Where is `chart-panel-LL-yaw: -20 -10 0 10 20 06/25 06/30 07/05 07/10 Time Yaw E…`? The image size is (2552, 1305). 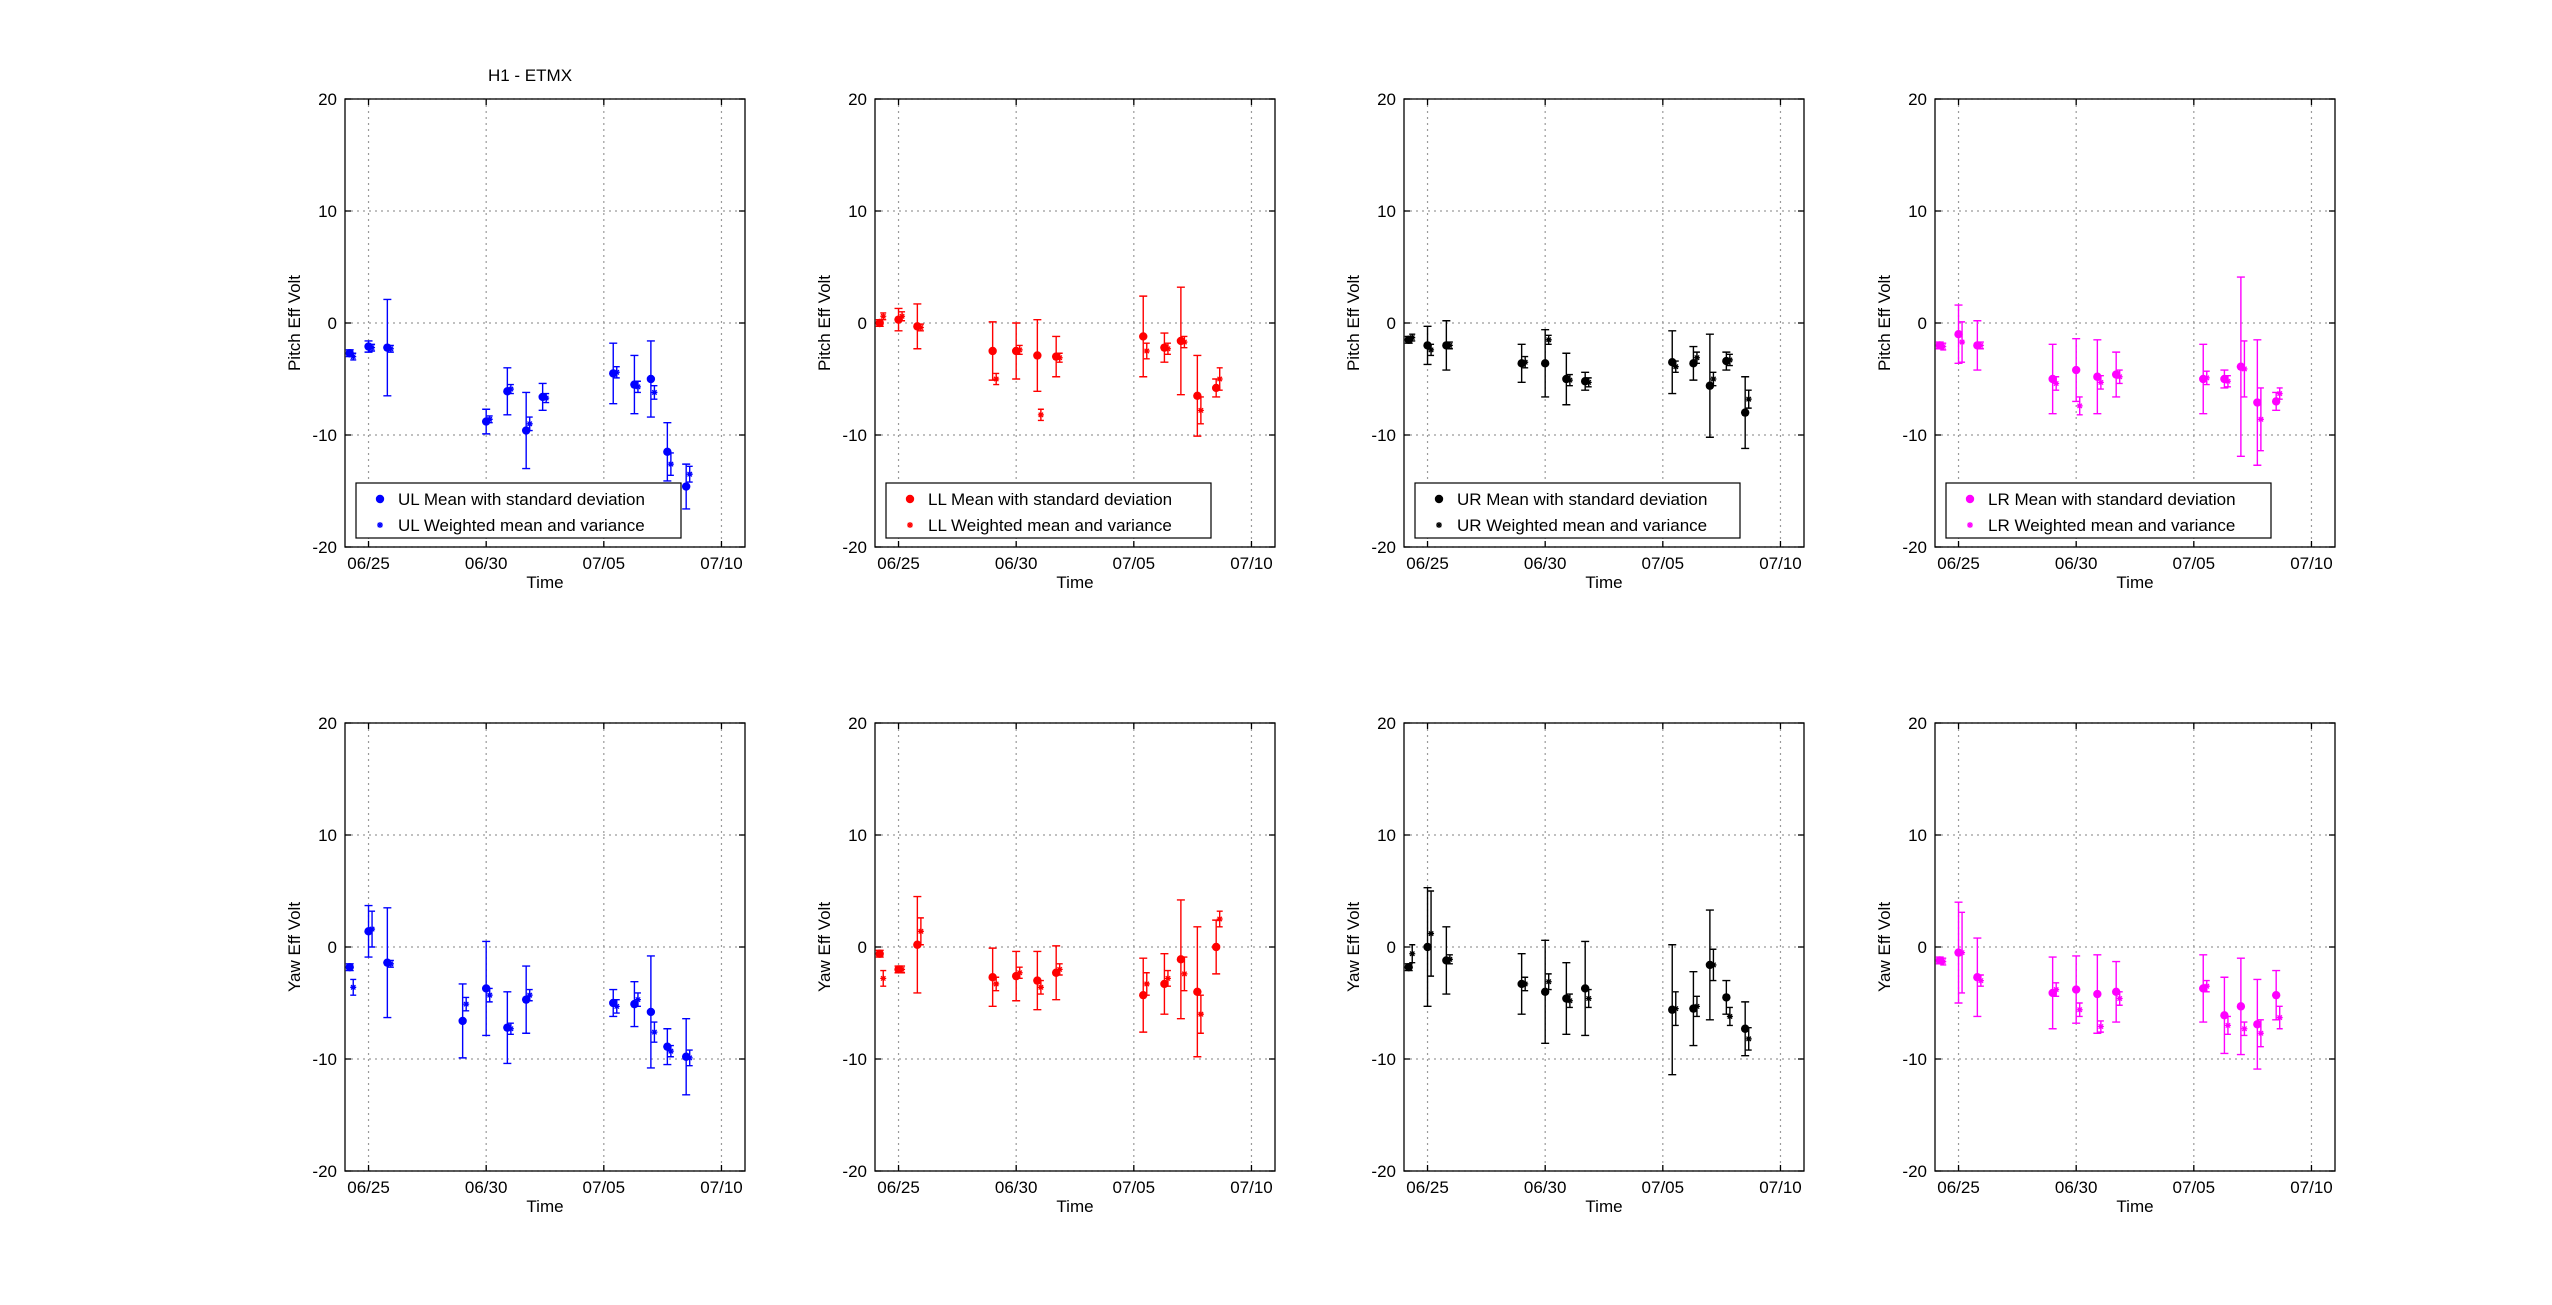
chart-panel-LL-yaw: -20 -10 0 10 20 06/25 06/30 07/05 07/10 Time Yaw E… is located at coordinates (1045, 965).